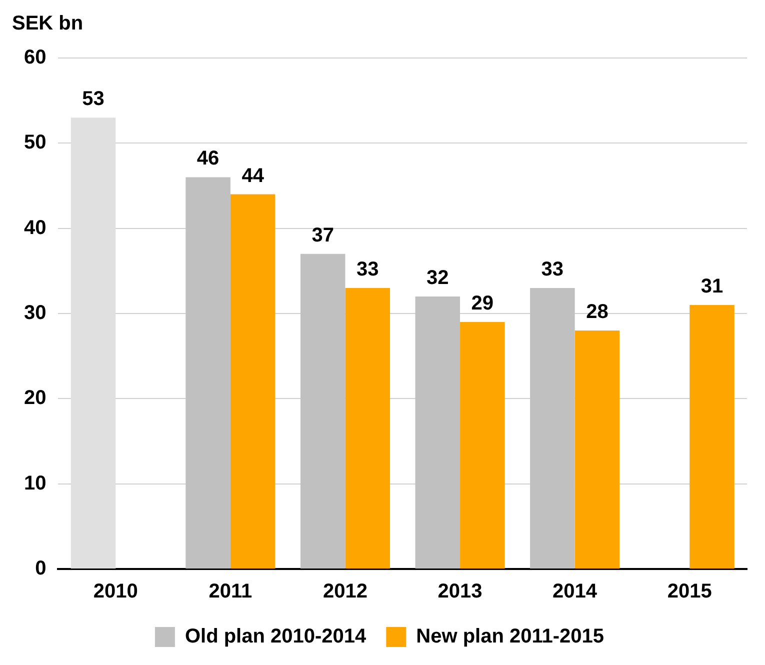 The width and height of the screenshot is (765, 665). Describe the element at coordinates (712, 287) in the screenshot. I see `data-label: 31` at that location.